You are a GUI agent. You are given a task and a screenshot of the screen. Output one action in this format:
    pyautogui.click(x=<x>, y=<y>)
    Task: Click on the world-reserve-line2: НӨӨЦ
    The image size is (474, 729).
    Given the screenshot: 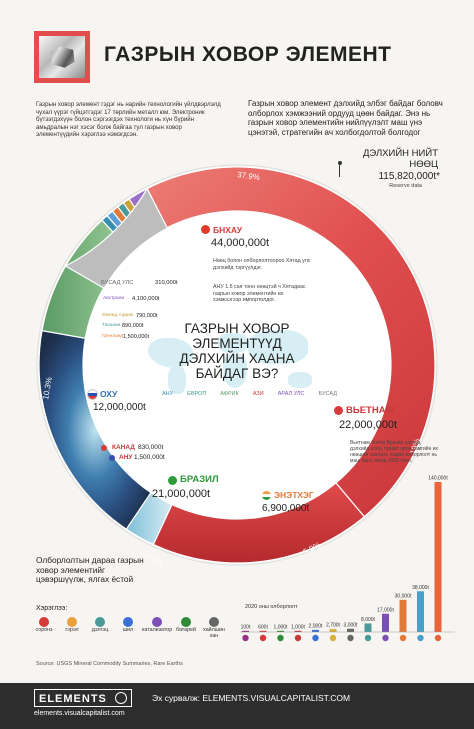 What is the action you would take?
    pyautogui.click(x=423, y=164)
    